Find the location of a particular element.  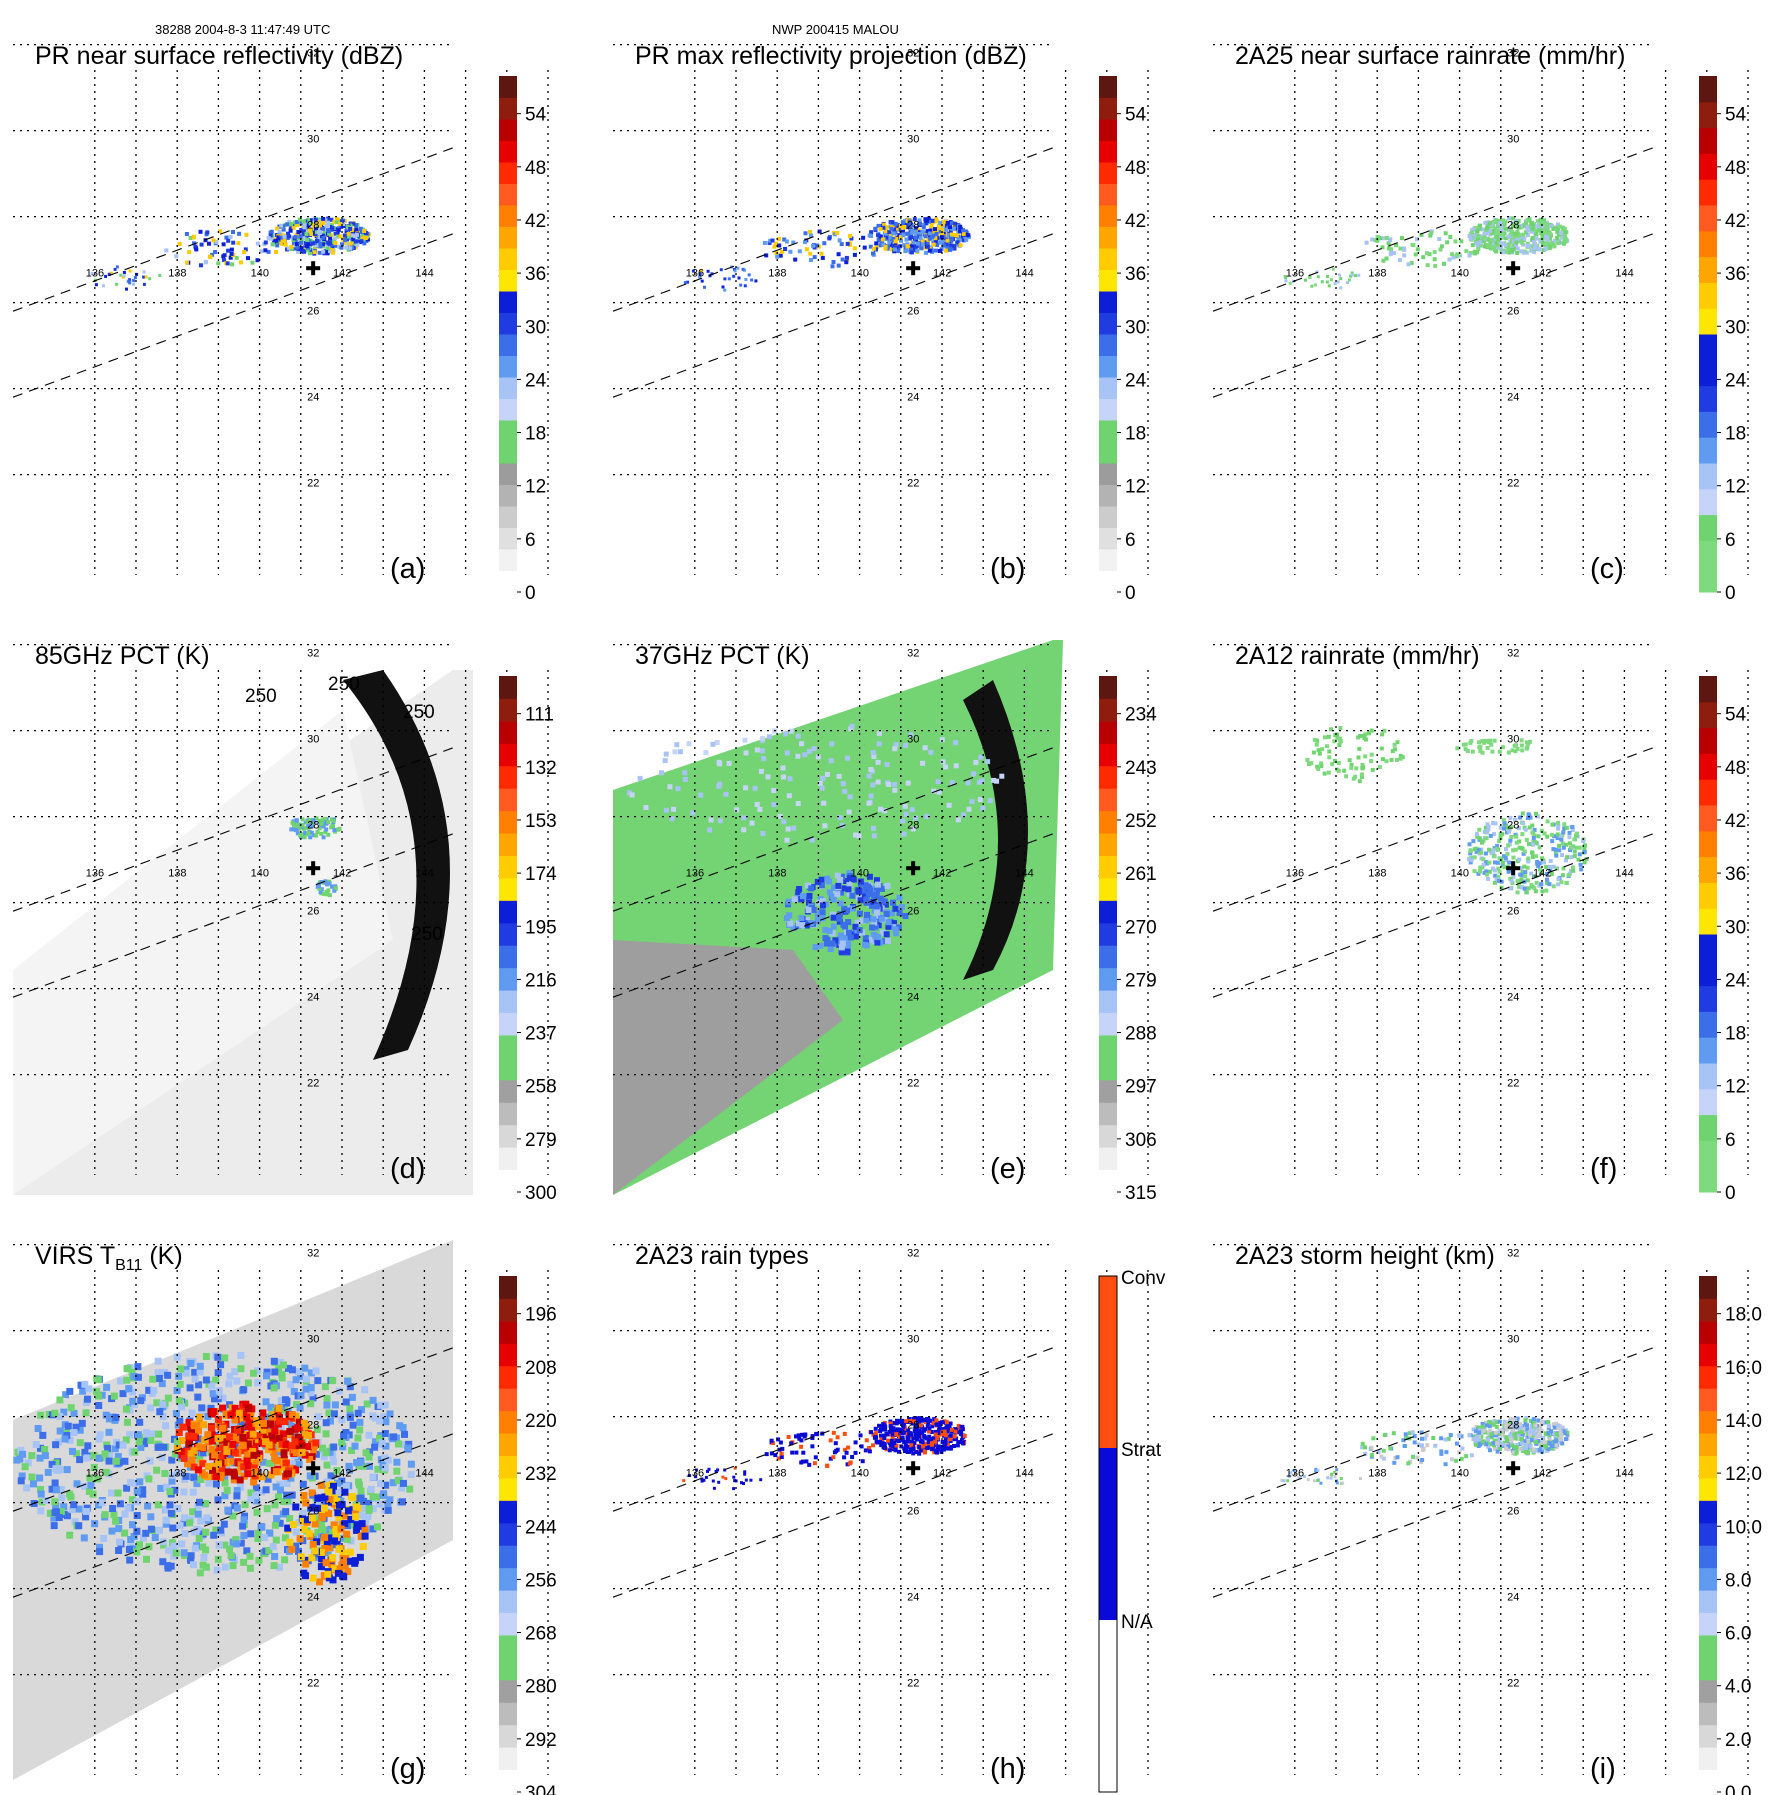

panel-label: (c) is located at coordinates (1607, 569).